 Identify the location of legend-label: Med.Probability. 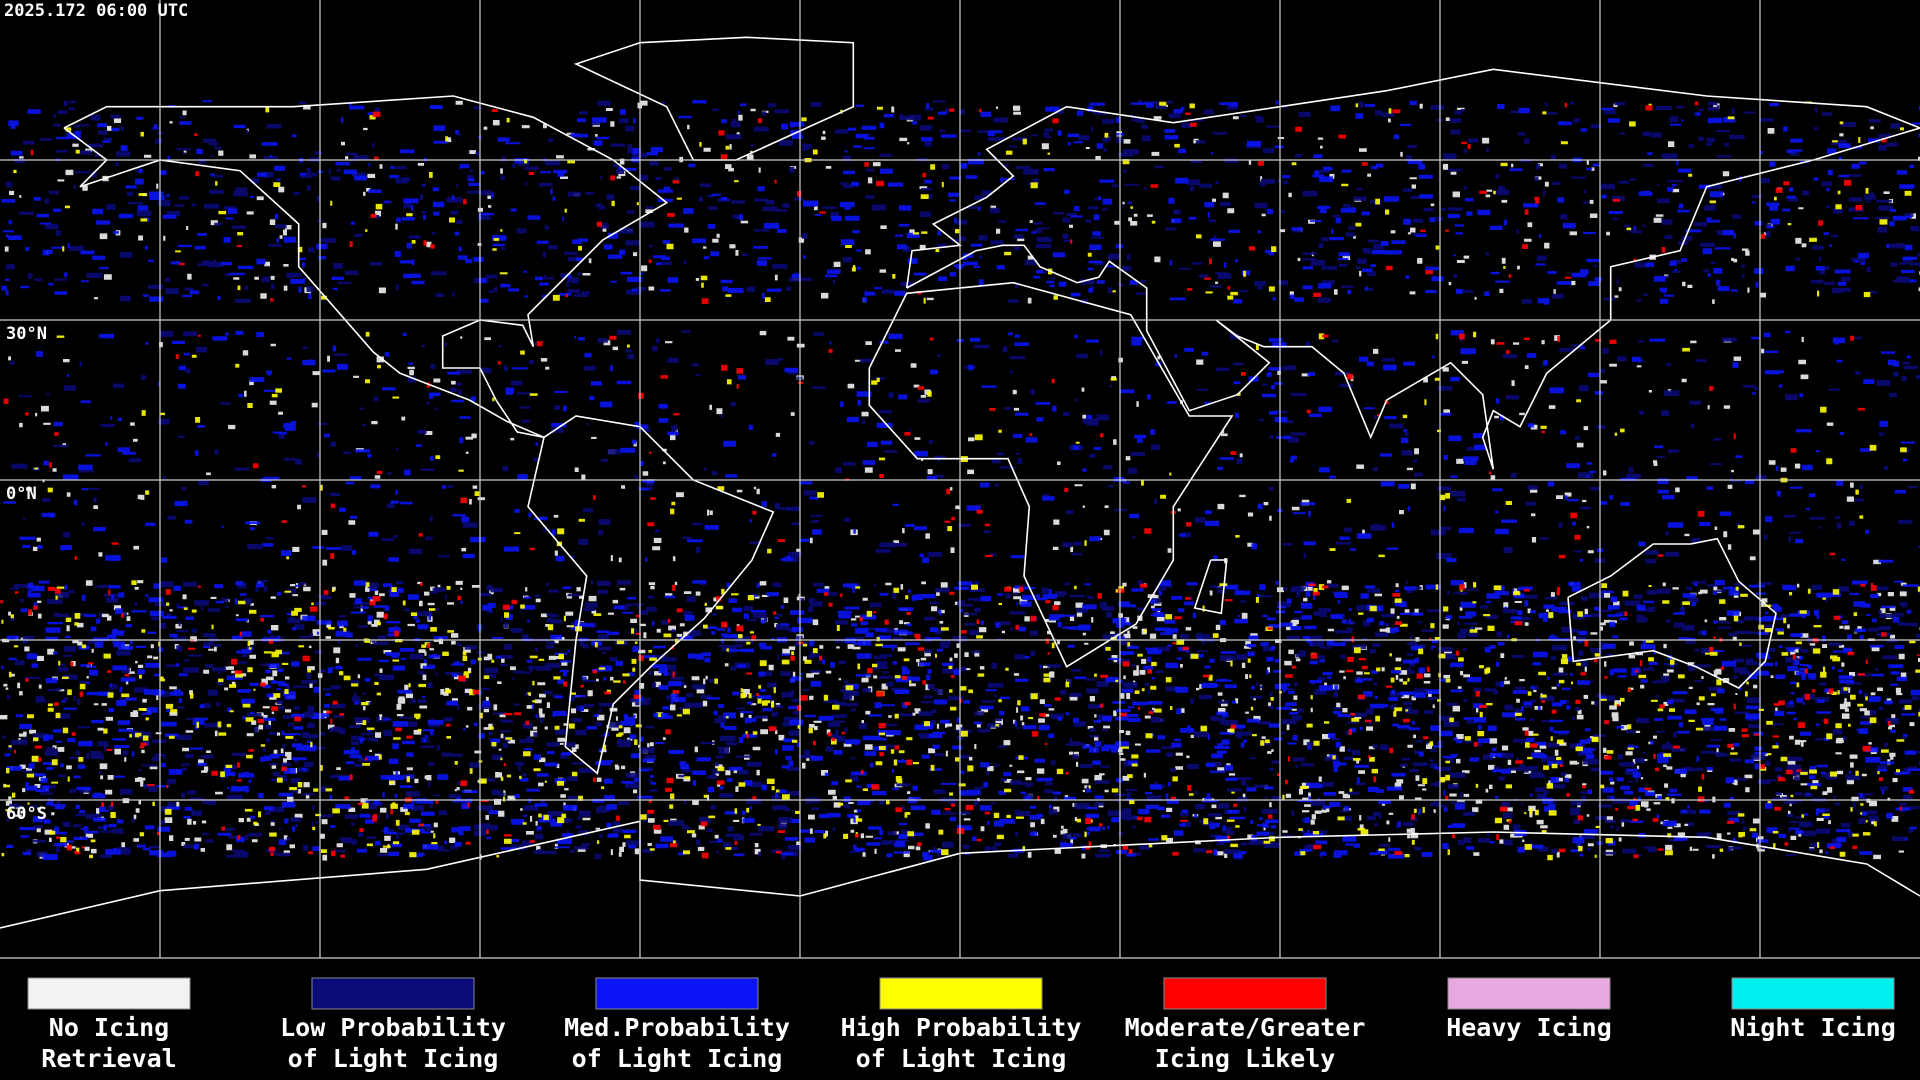
(677, 1027).